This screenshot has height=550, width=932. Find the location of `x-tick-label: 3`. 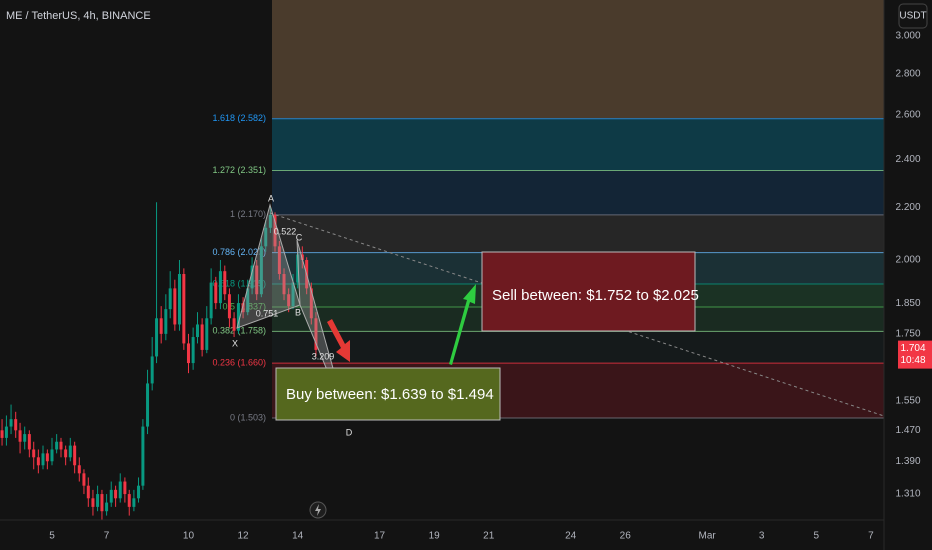

x-tick-label: 3 is located at coordinates (762, 536).